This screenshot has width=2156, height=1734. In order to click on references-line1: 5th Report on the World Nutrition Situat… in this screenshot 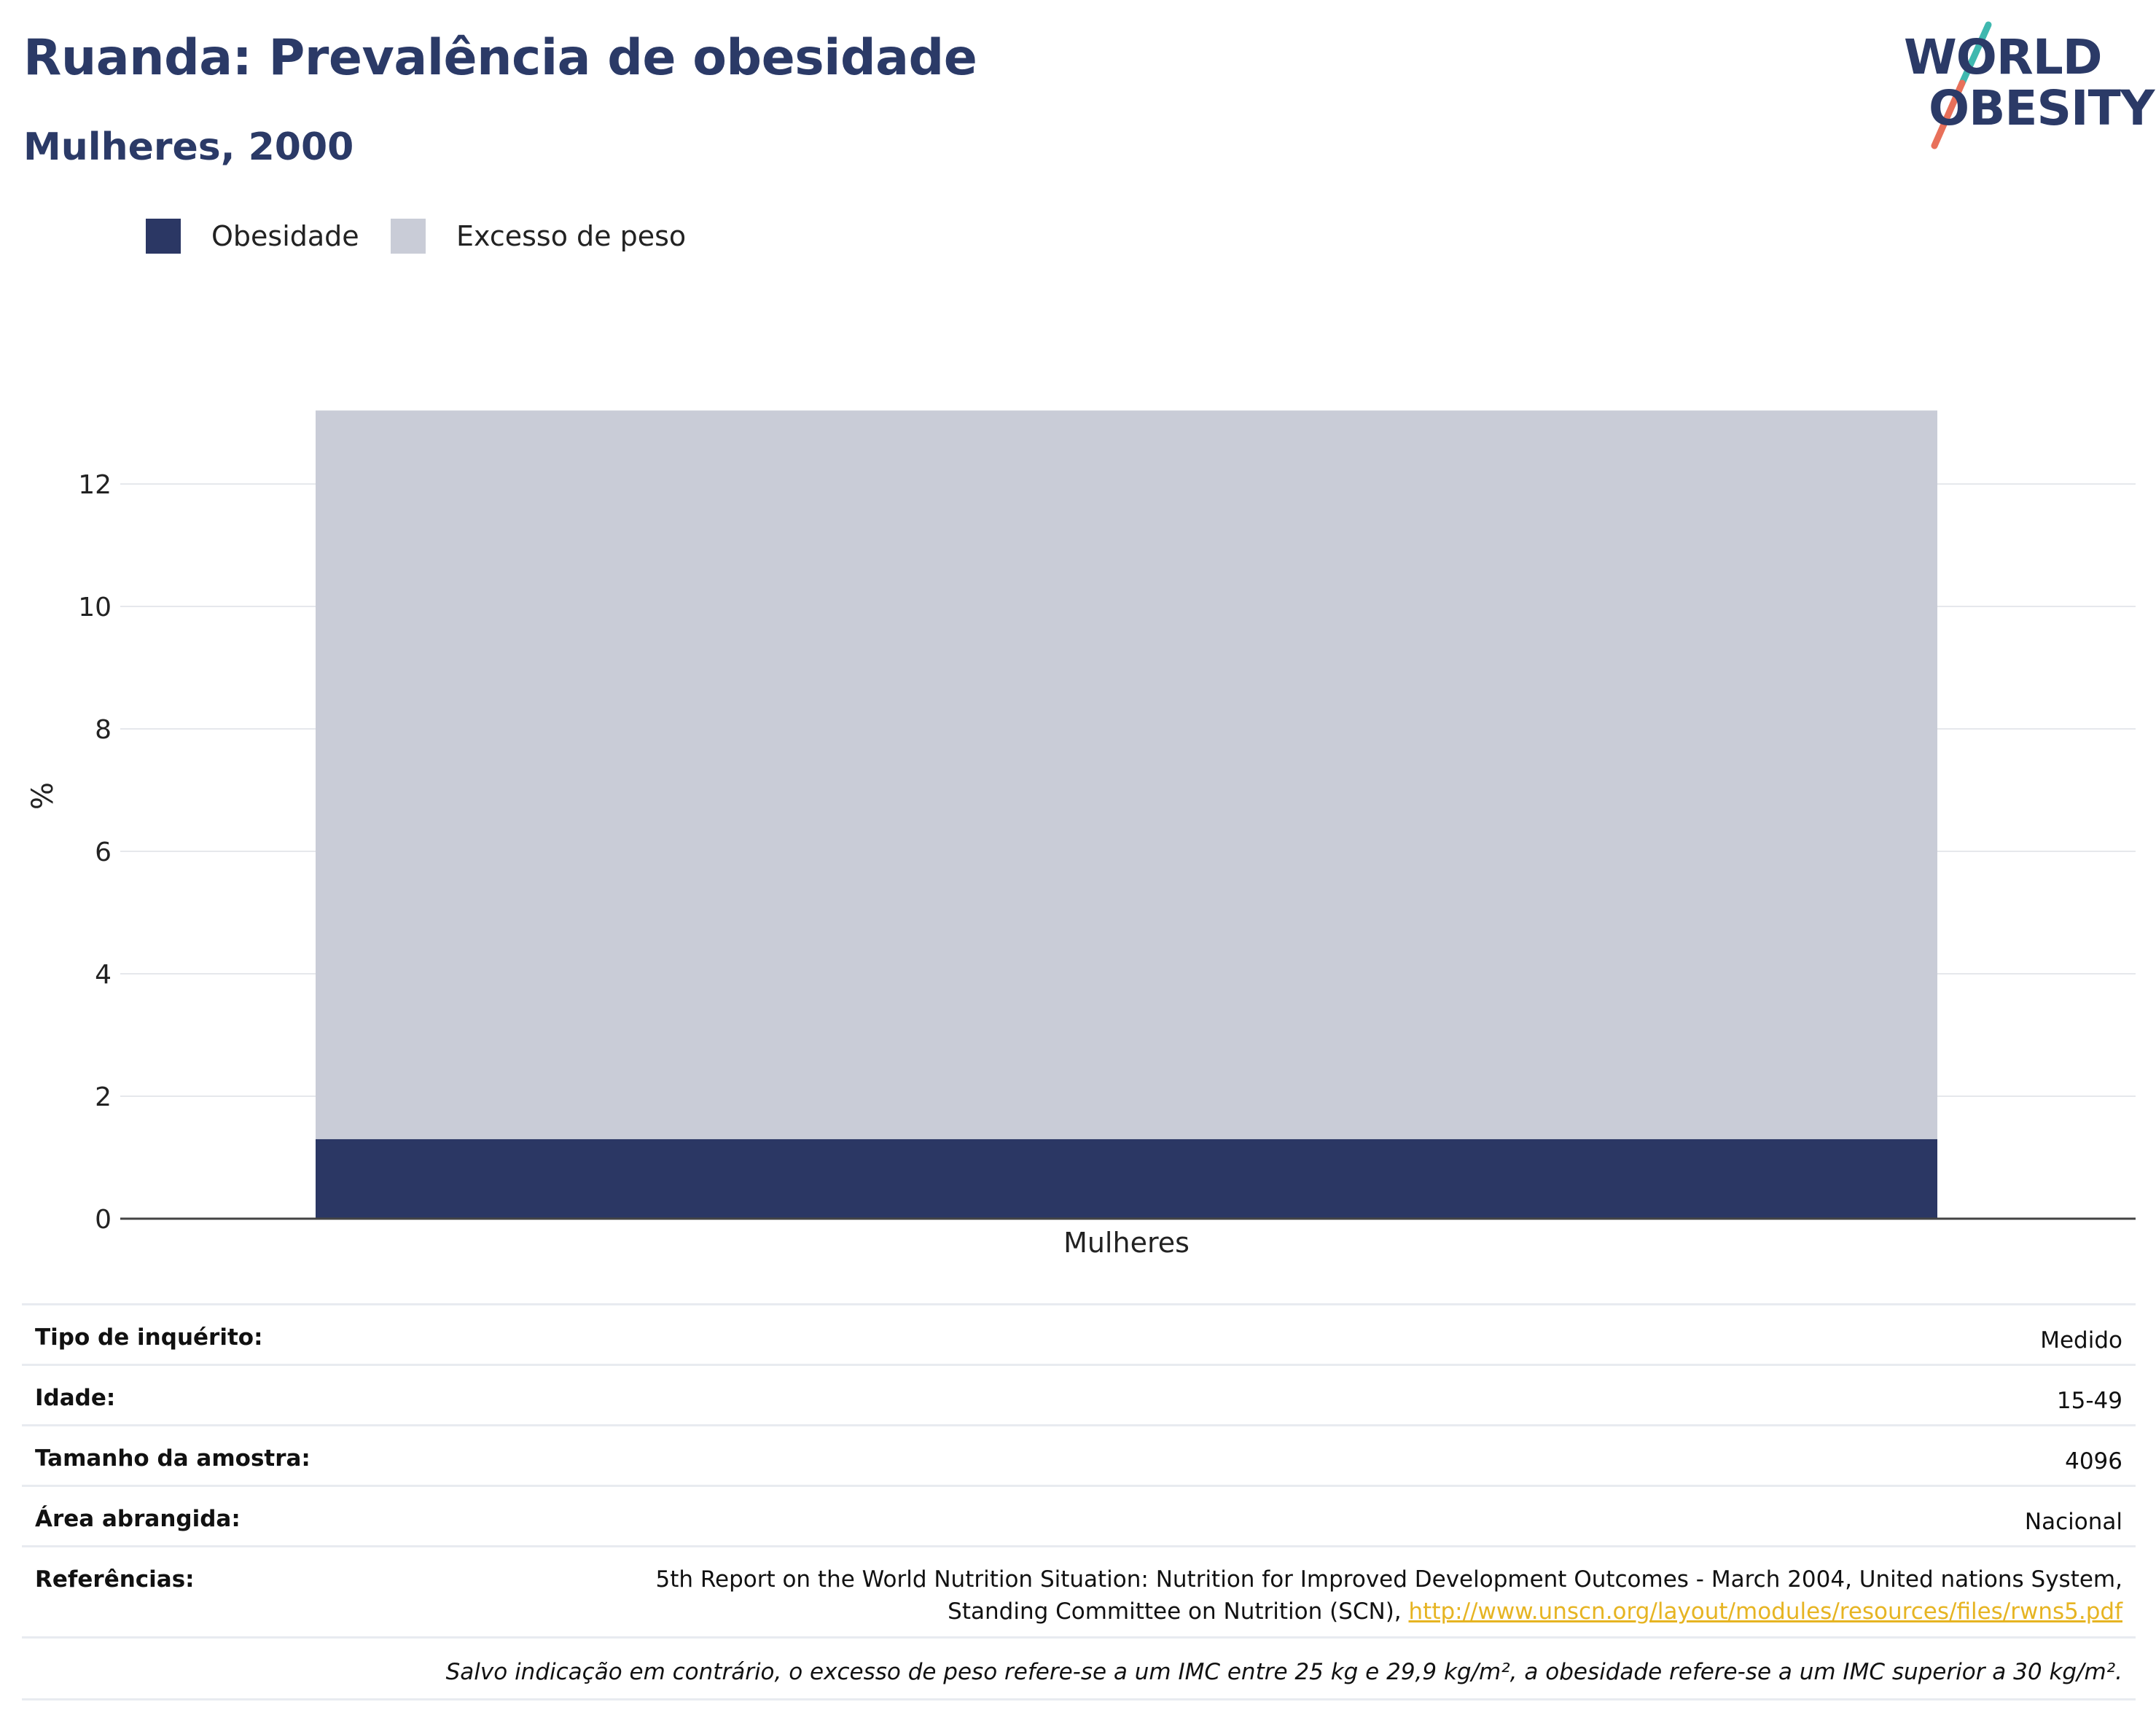, I will do `click(1388, 1579)`.